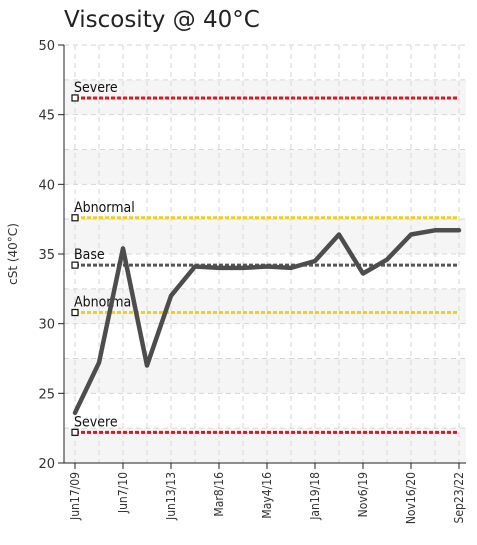 The width and height of the screenshot is (477, 545). I want to click on y-tick-label: 30, so click(46, 325).